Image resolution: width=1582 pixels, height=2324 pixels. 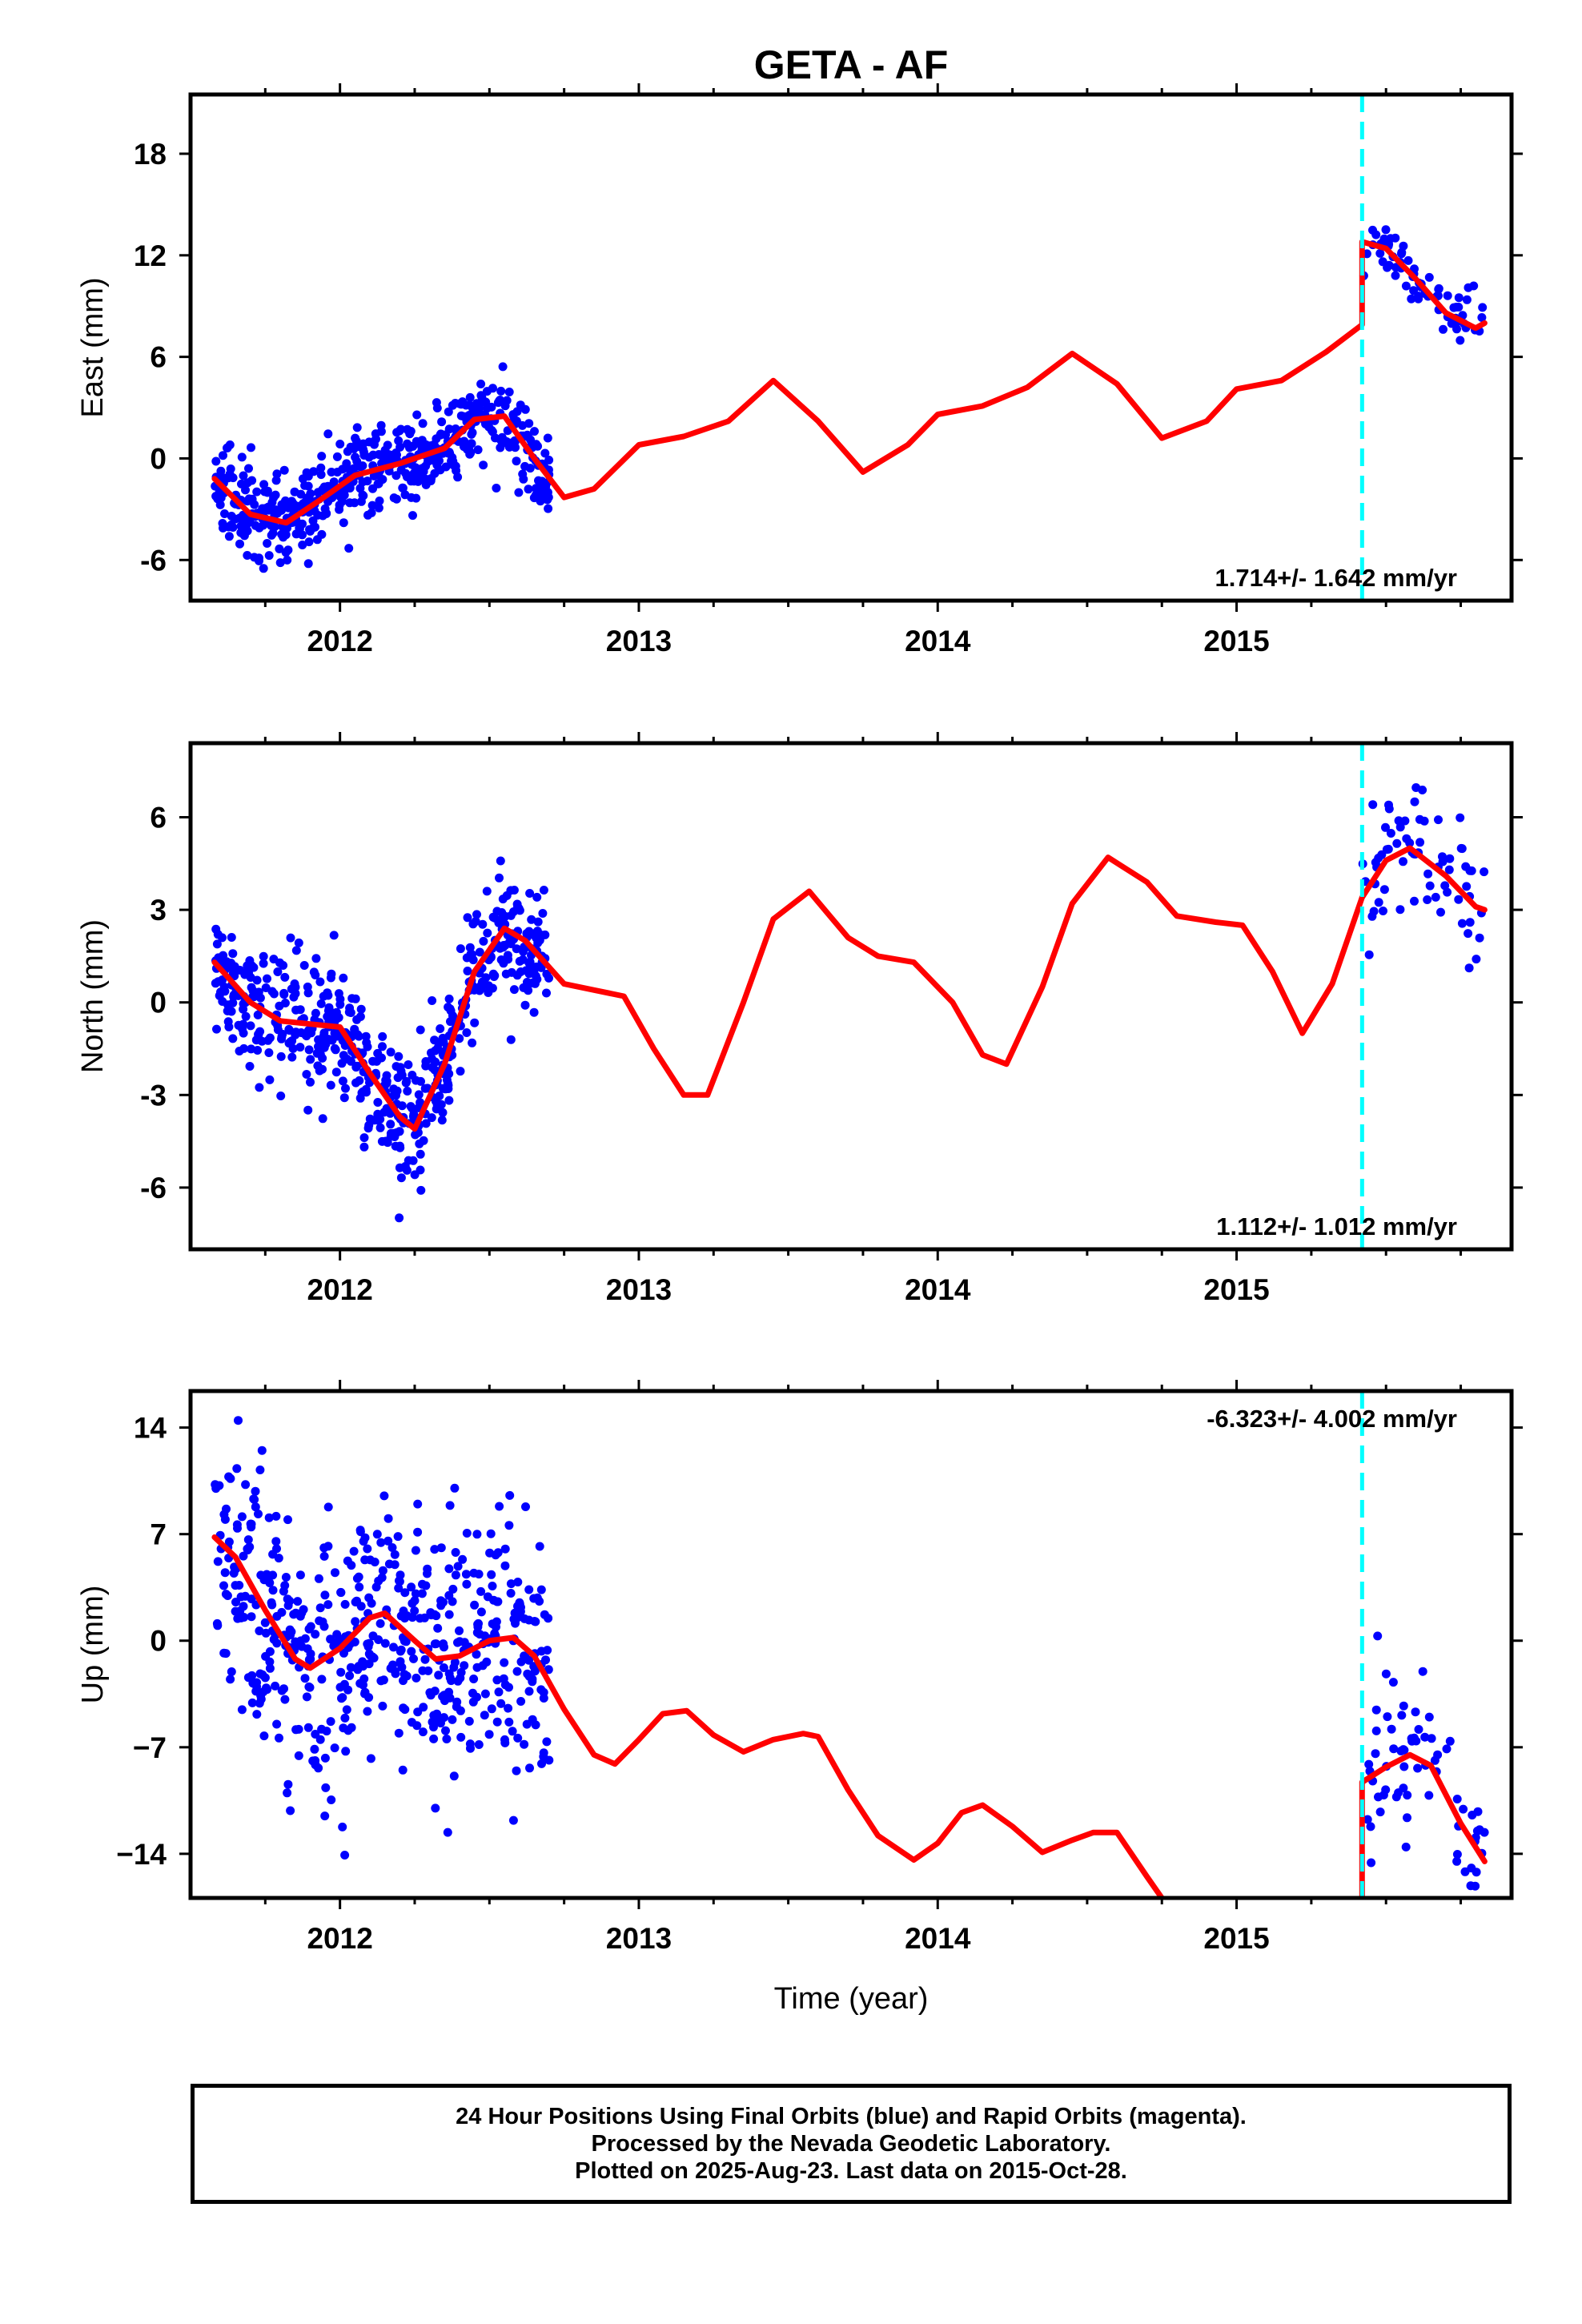 I want to click on y-tick-label: -6, so click(x=154, y=1188).